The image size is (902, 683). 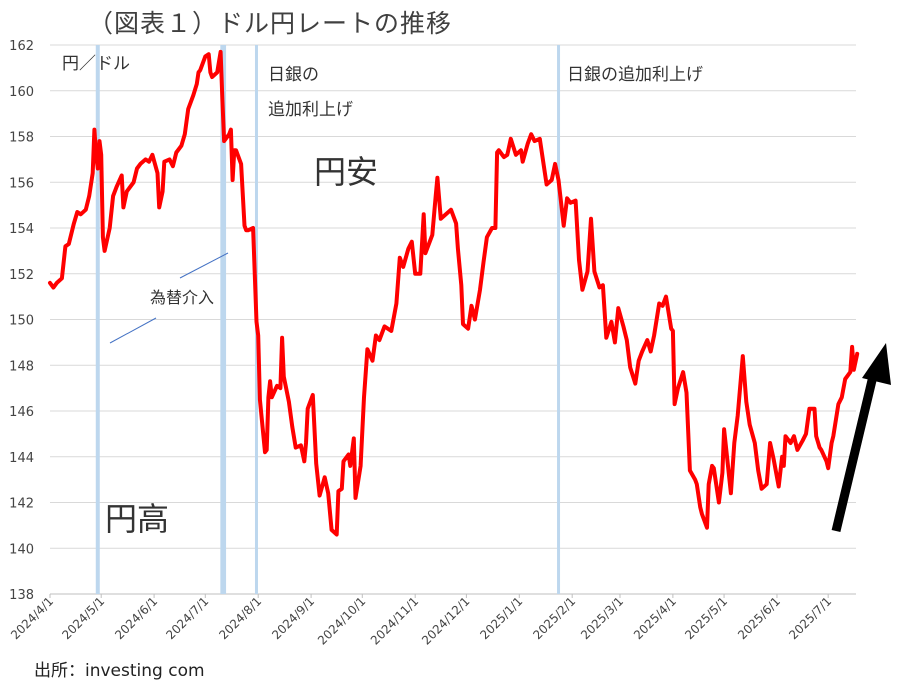 What do you see at coordinates (21, 46) in the screenshot?
I see `y-tick-label: 162` at bounding box center [21, 46].